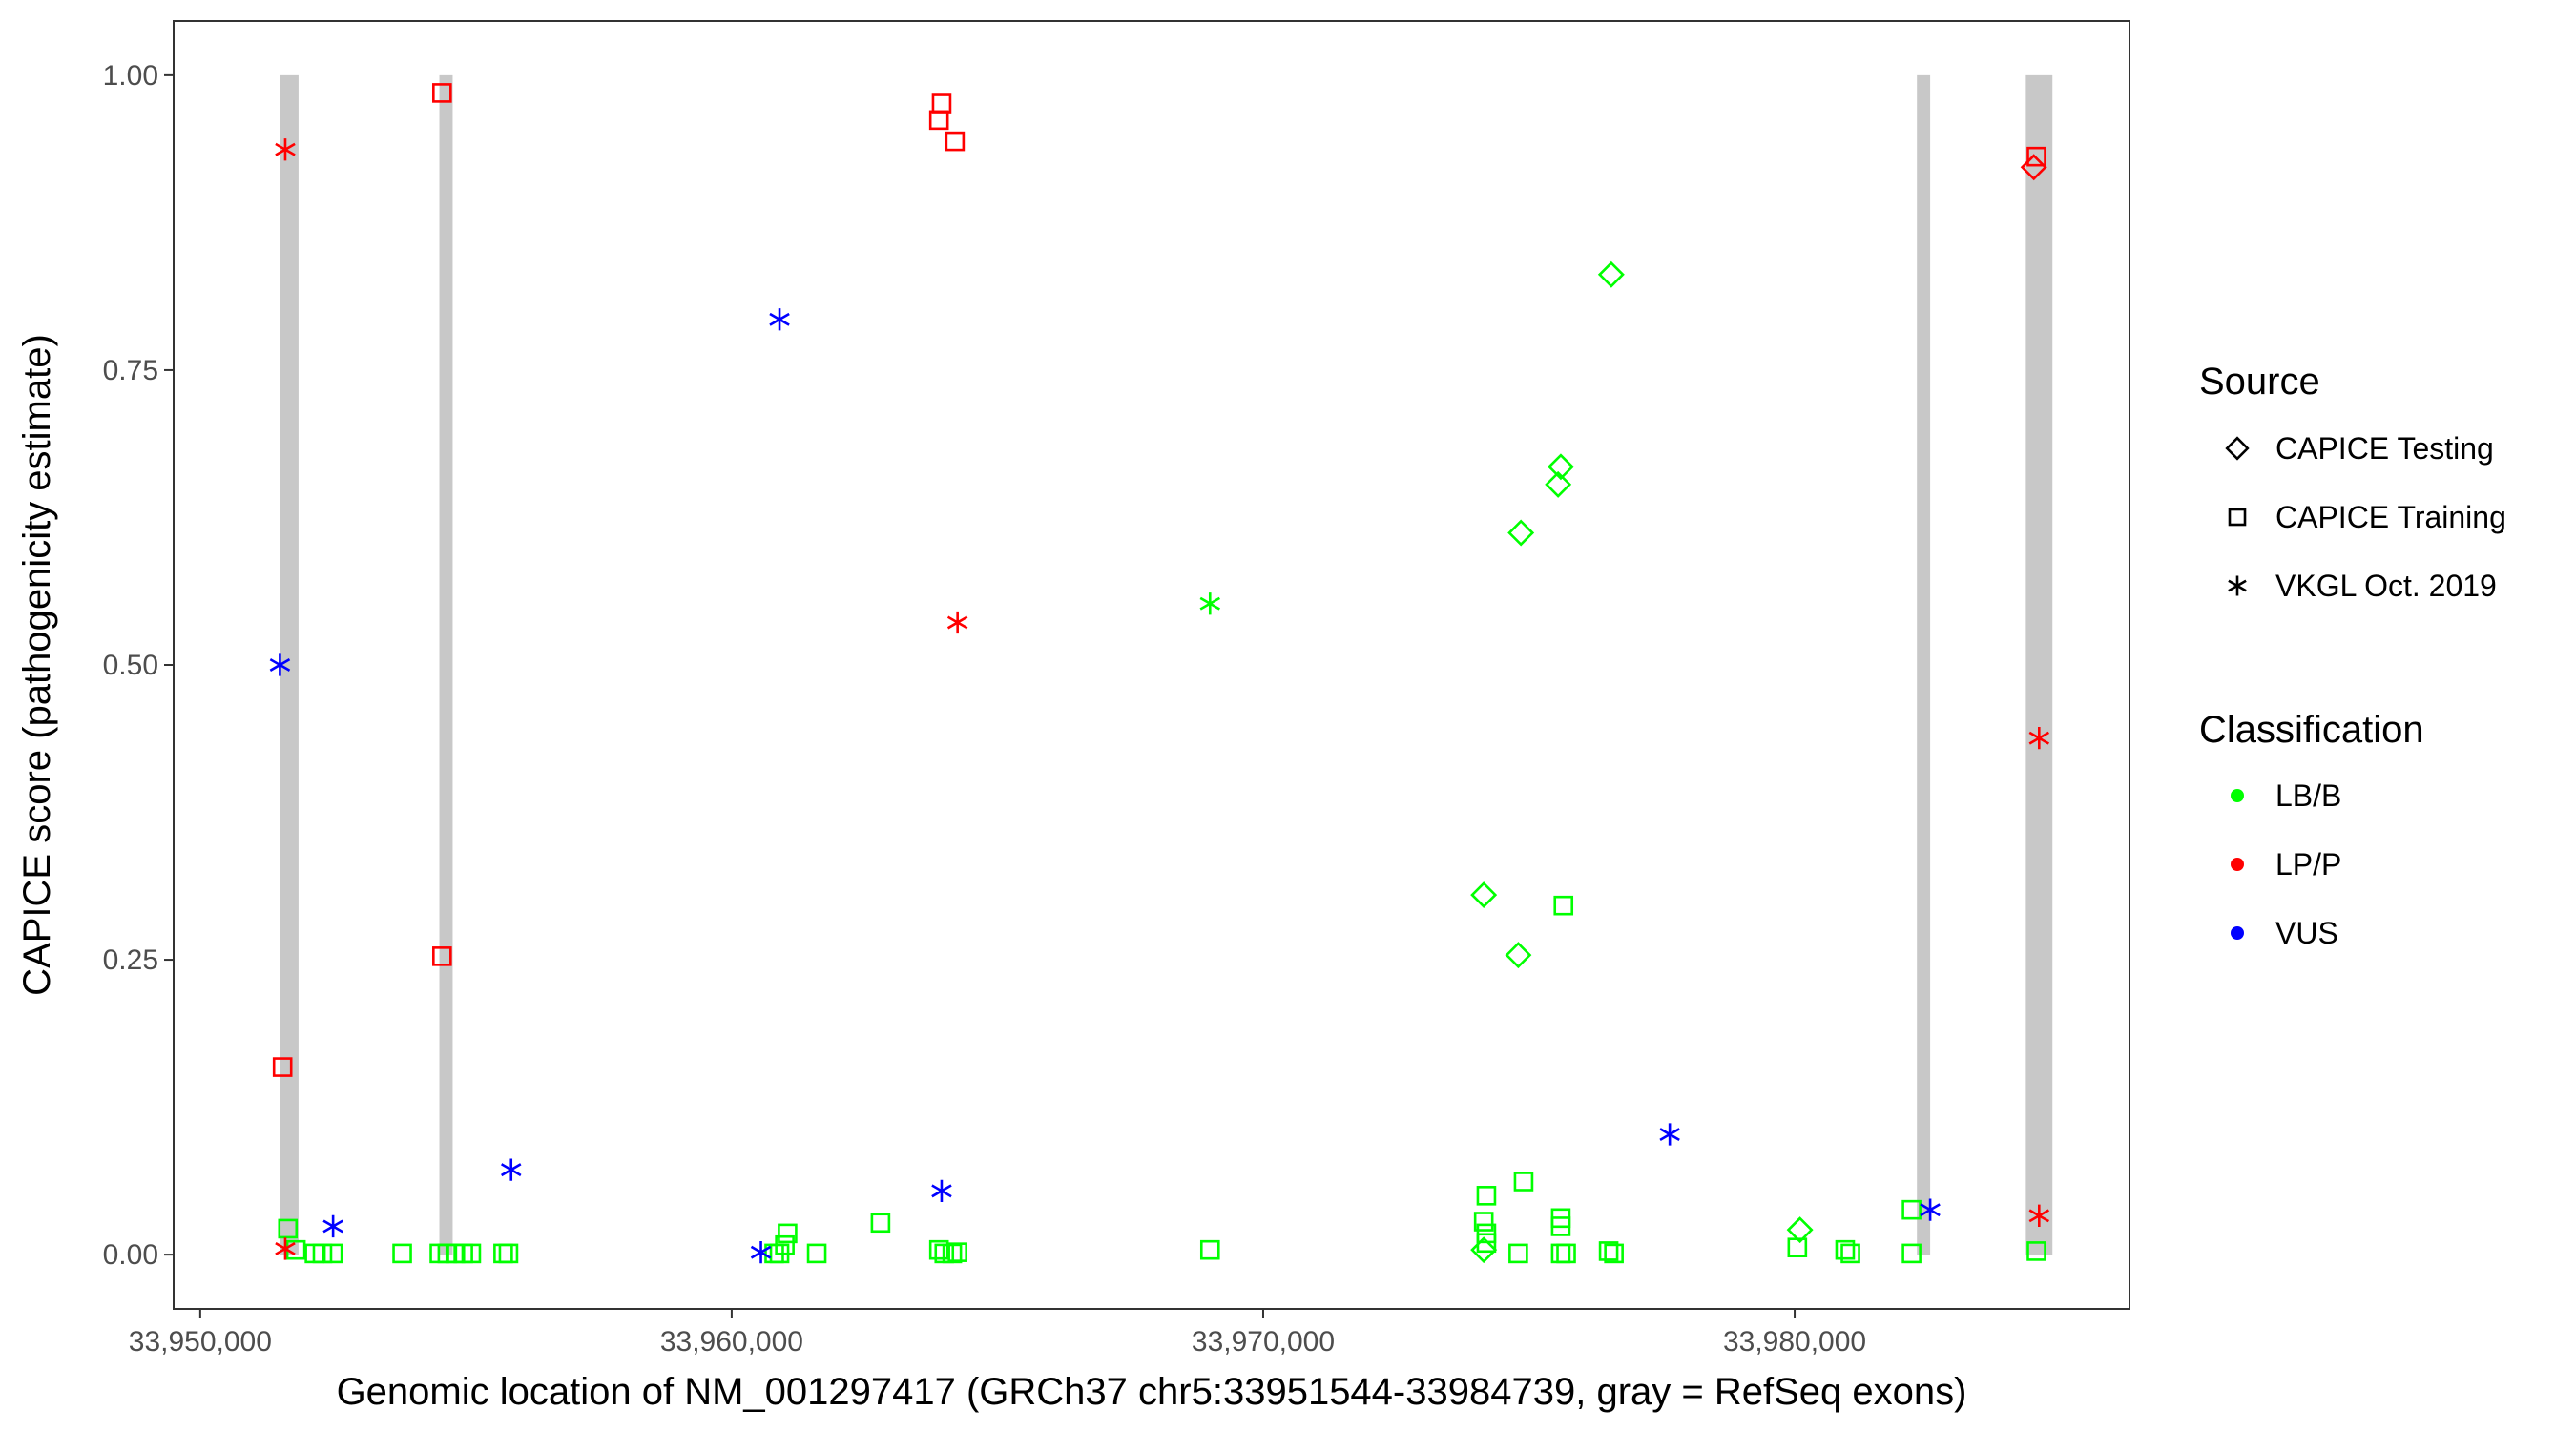 The image size is (2576, 1431). Describe the element at coordinates (2308, 795) in the screenshot. I see `legend-label: LB/B` at that location.